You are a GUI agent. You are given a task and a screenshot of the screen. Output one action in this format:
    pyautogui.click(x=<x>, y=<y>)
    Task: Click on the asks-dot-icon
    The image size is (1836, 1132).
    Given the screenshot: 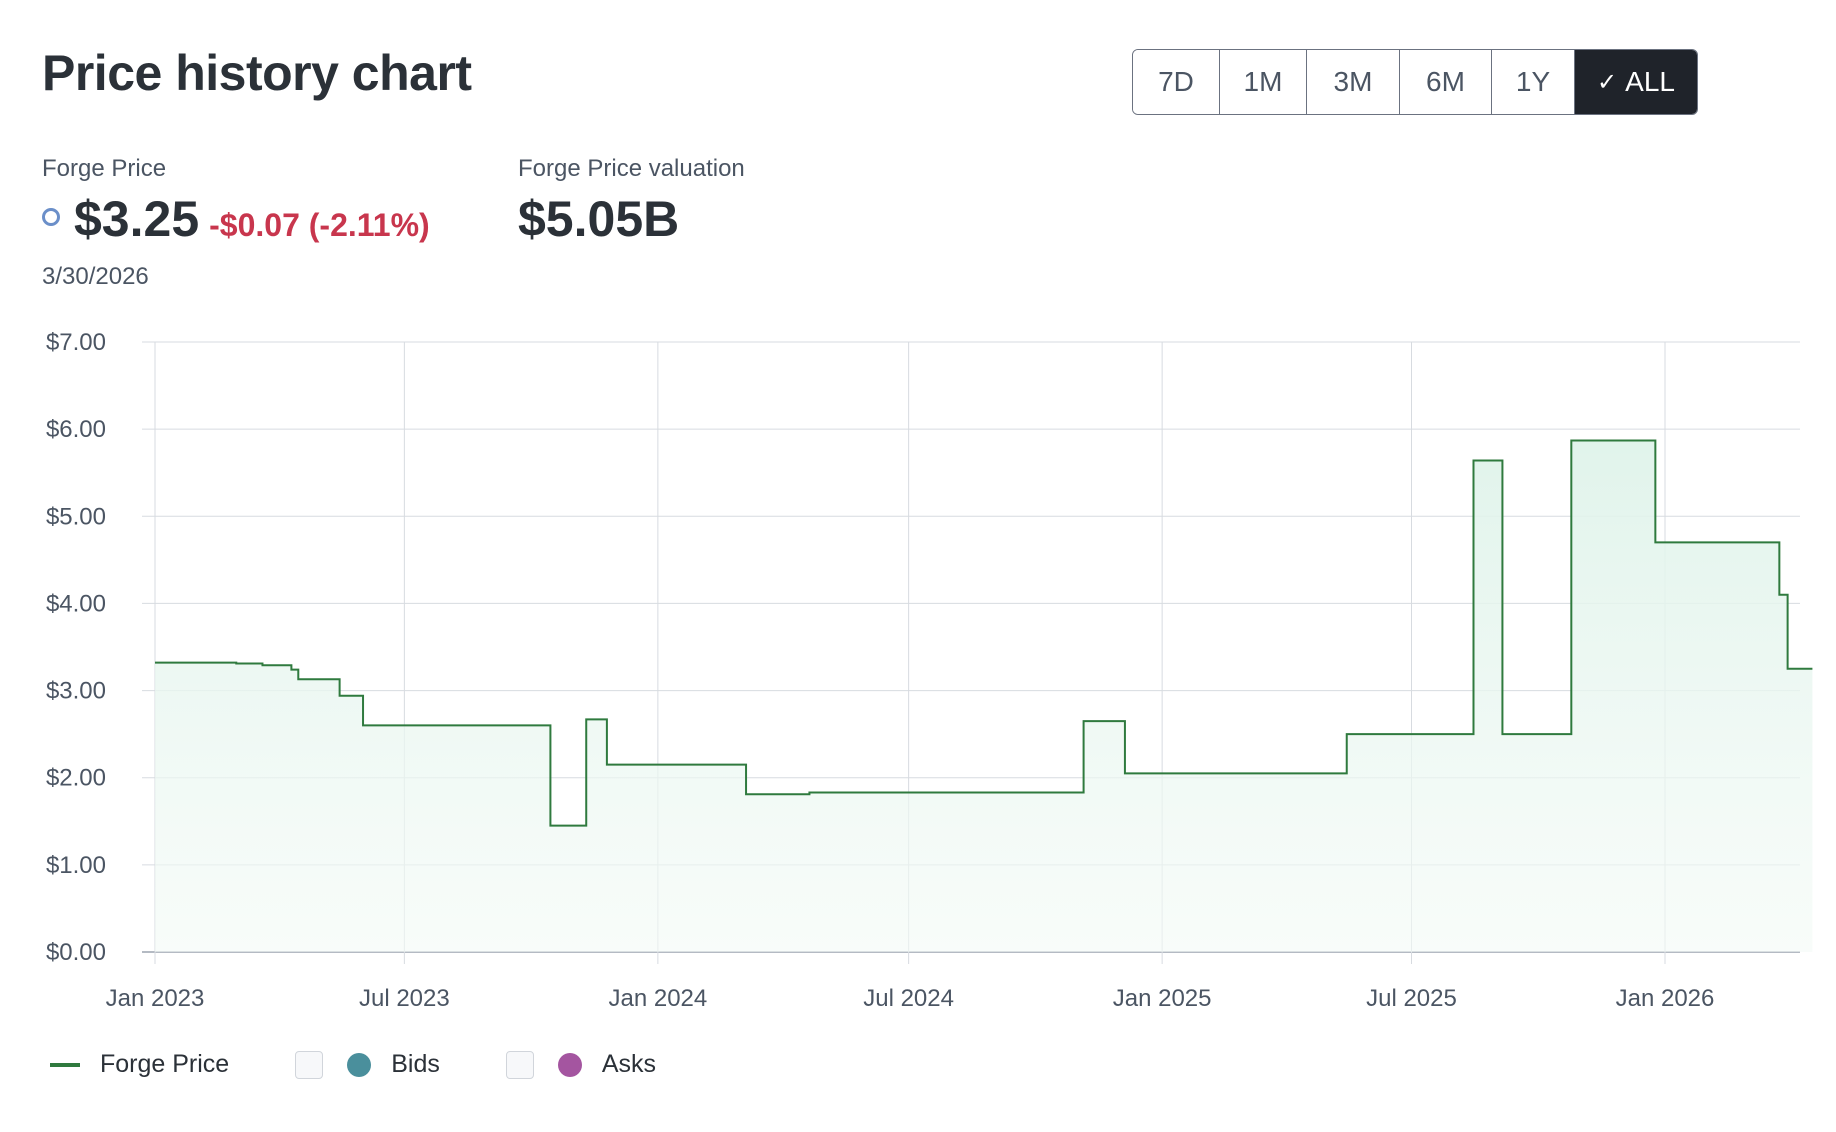 What is the action you would take?
    pyautogui.click(x=569, y=1064)
    